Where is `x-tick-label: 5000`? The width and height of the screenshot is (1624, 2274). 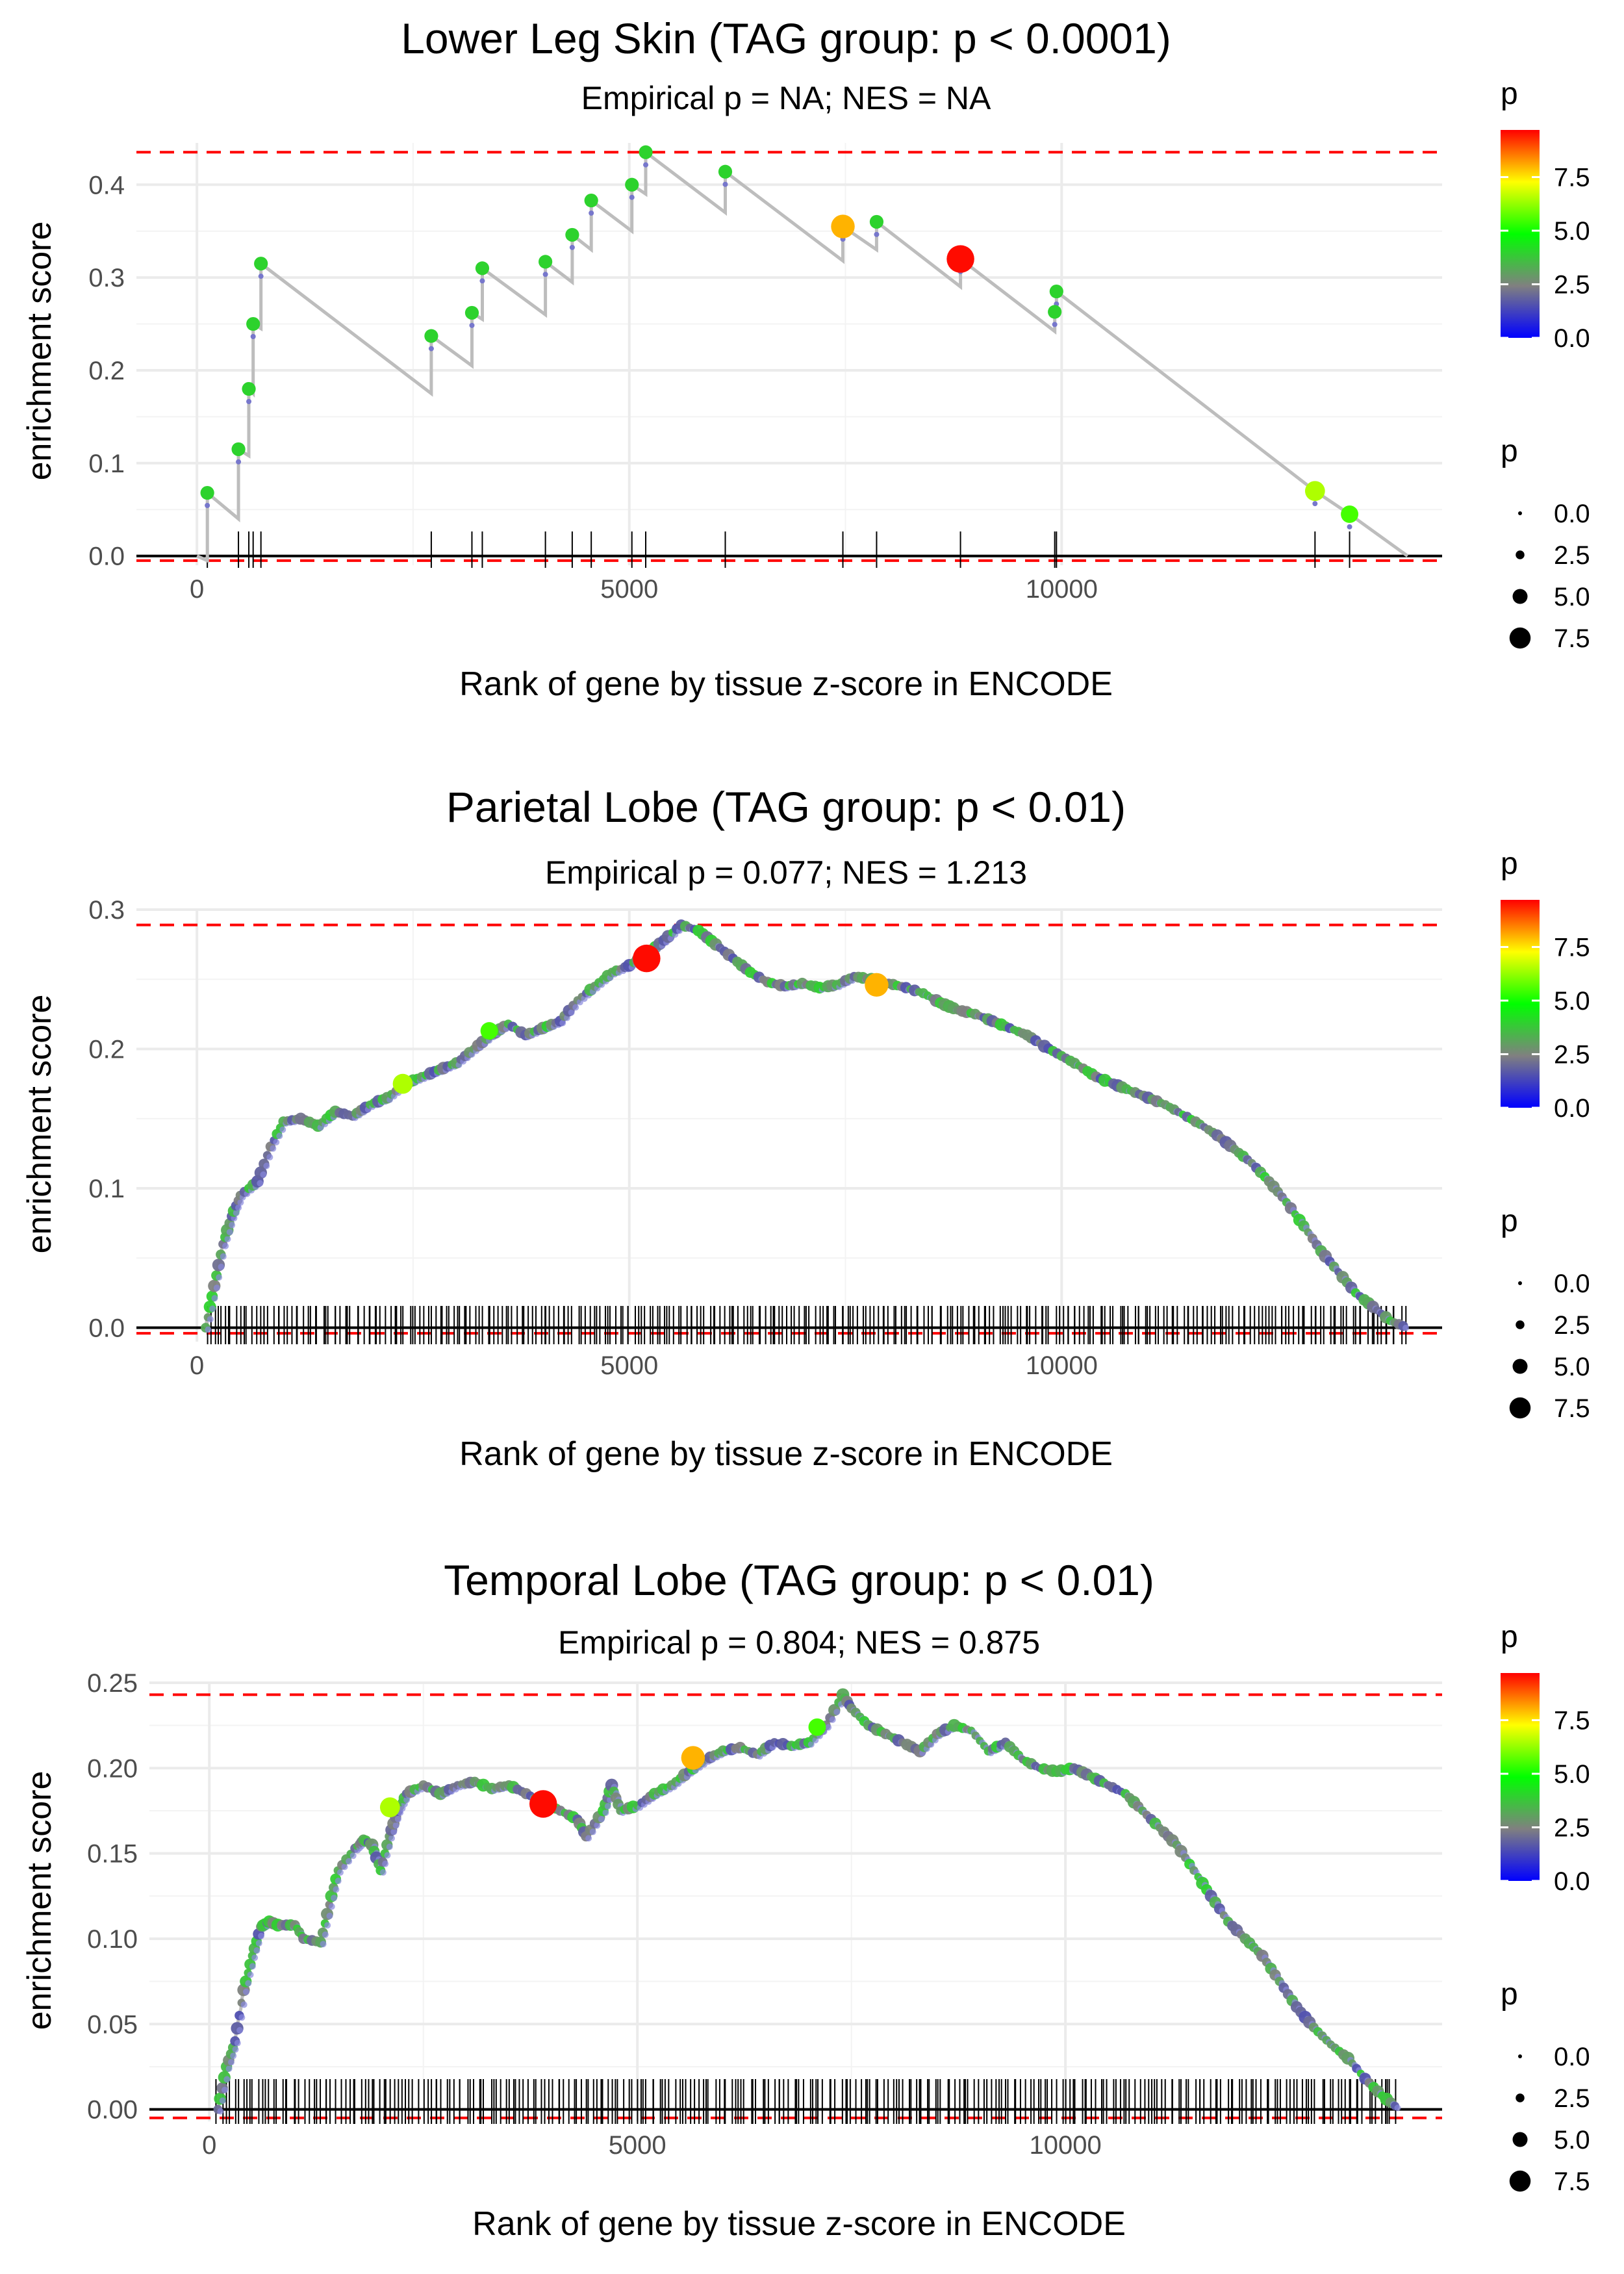
x-tick-label: 5000 is located at coordinates (629, 1365).